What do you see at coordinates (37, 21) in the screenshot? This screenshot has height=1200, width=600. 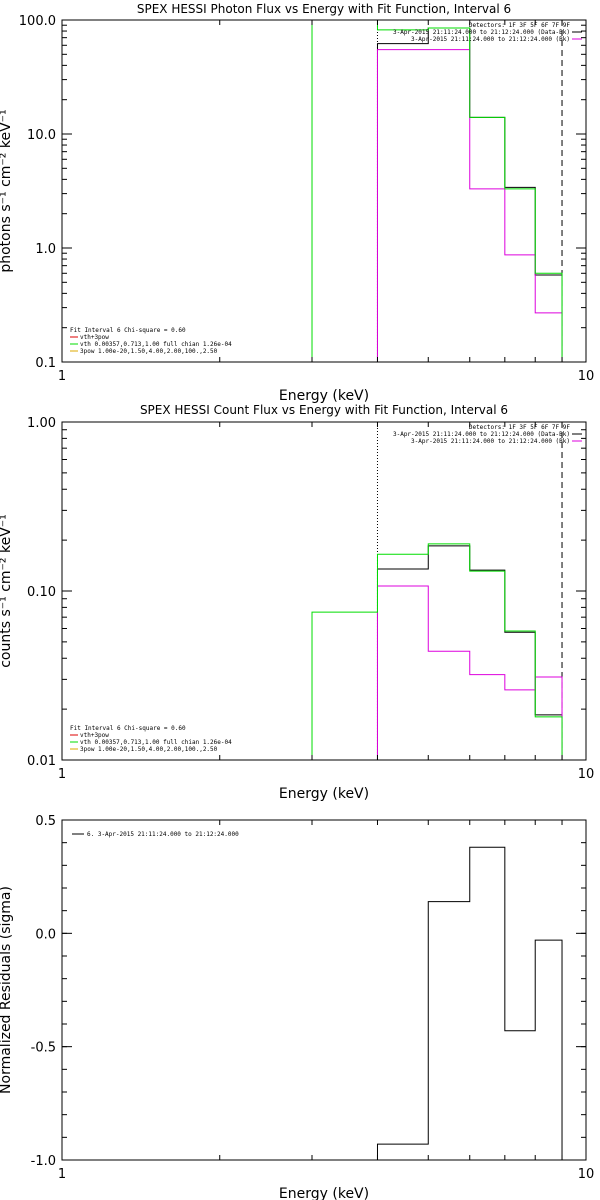 I see `y-tick-label: 100.0` at bounding box center [37, 21].